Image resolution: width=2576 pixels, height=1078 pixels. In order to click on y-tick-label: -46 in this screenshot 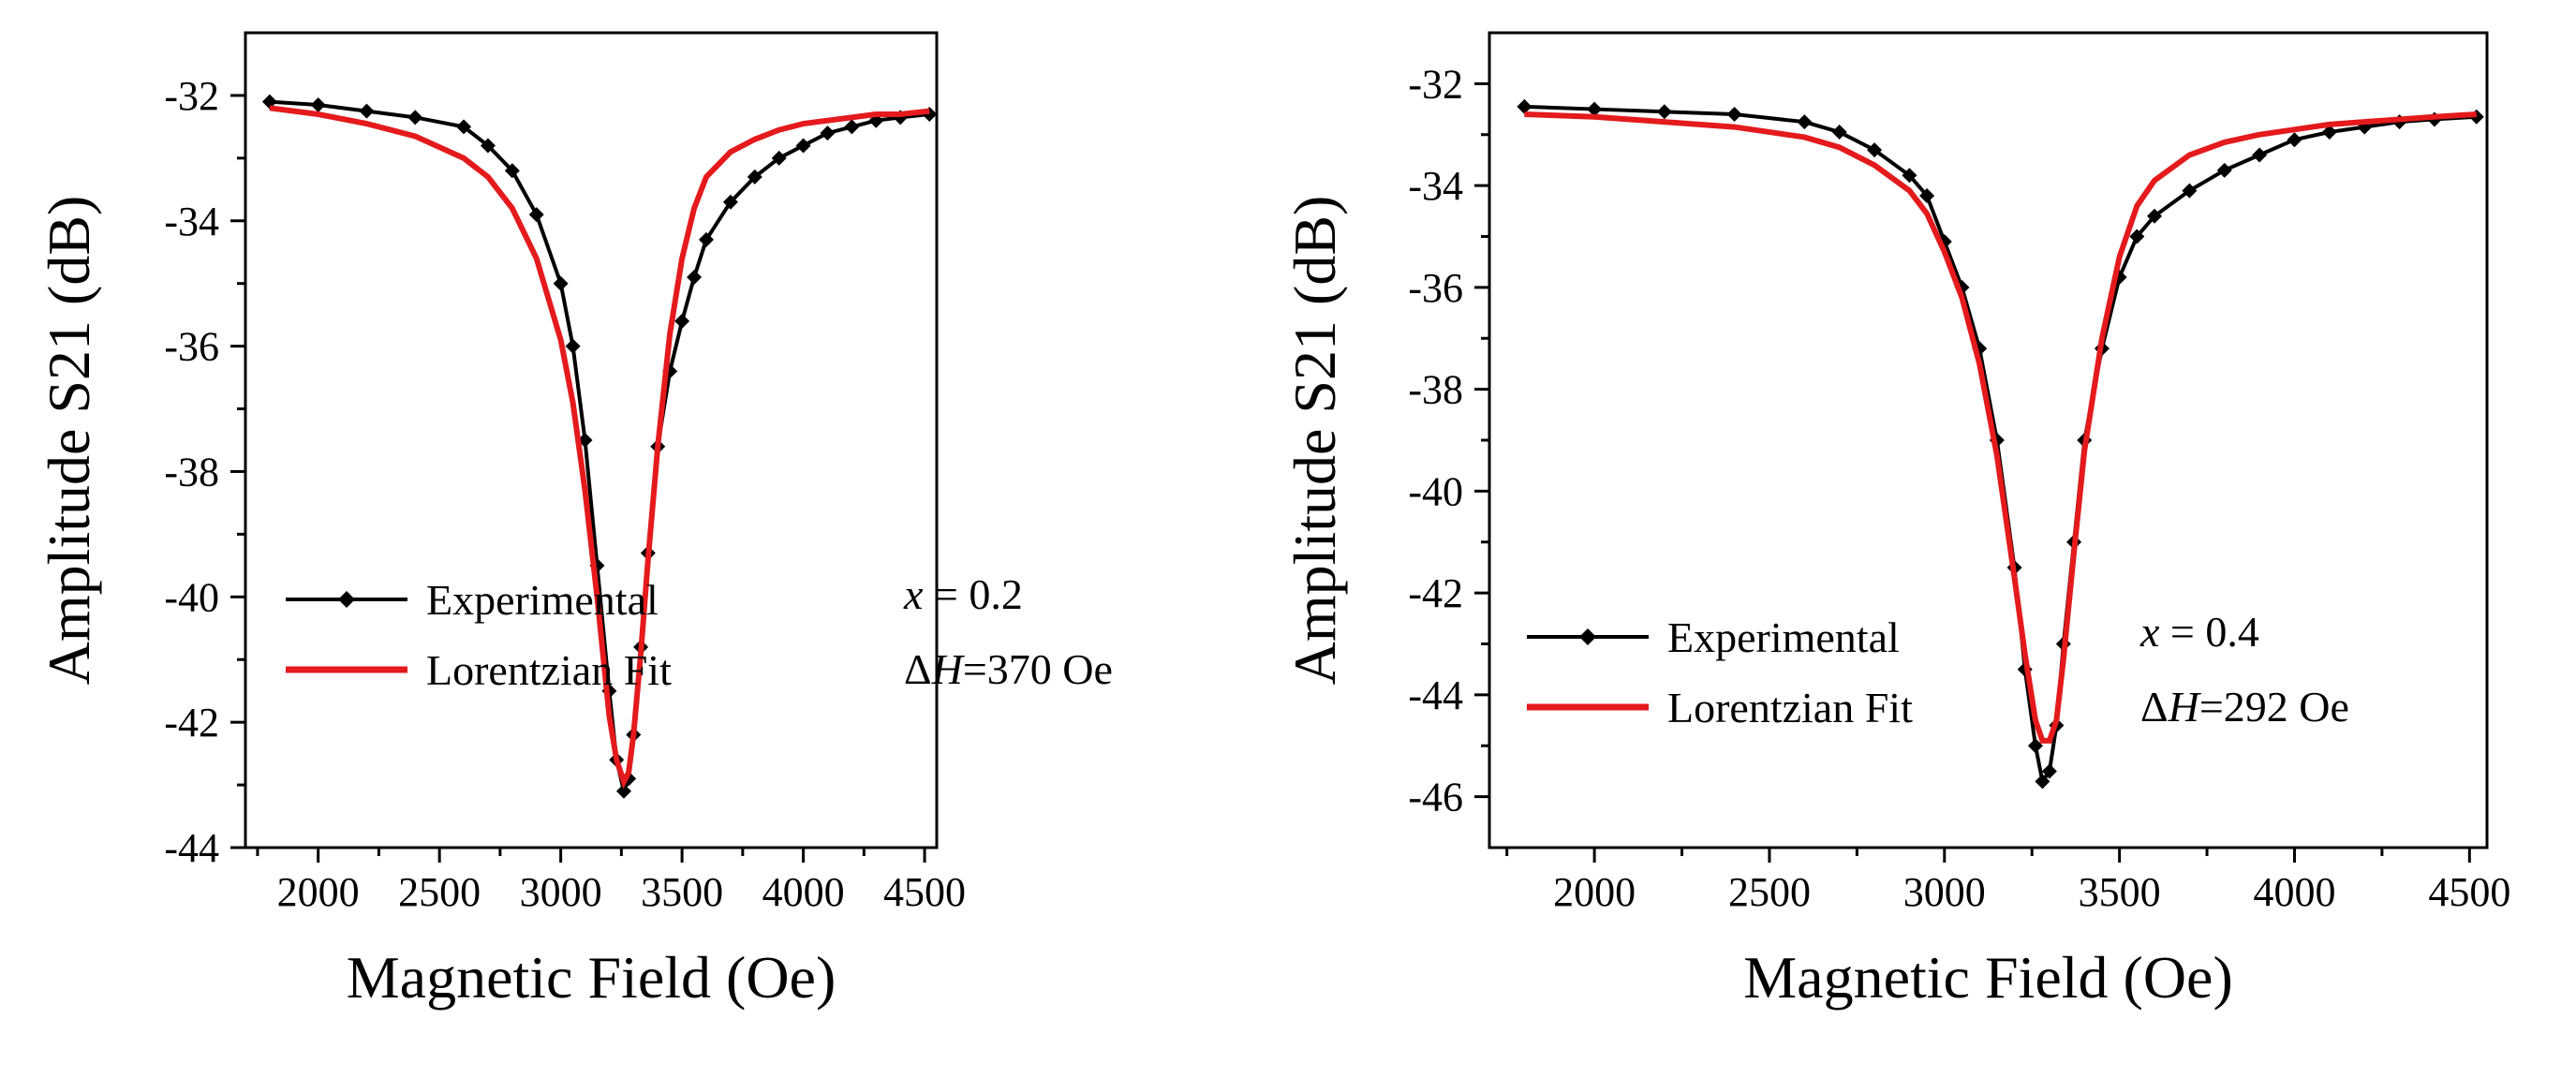, I will do `click(1435, 797)`.